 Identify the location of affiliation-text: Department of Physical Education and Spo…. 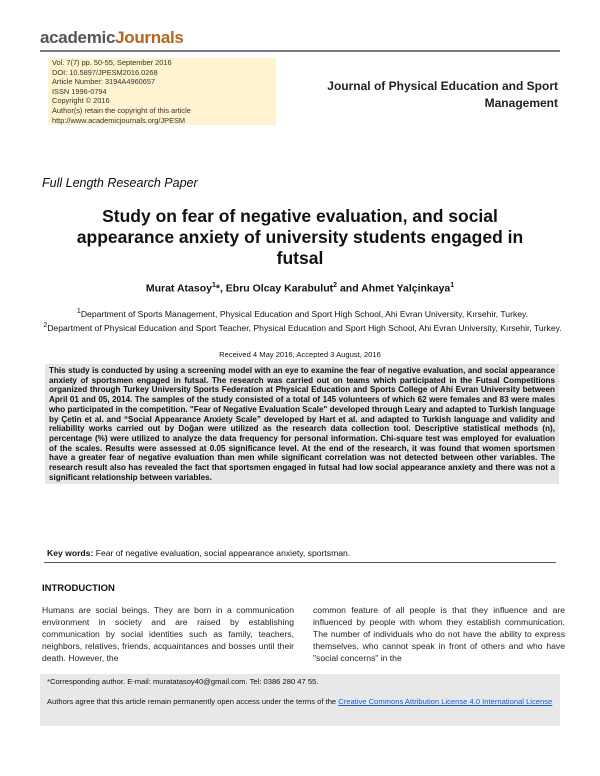
(304, 327).